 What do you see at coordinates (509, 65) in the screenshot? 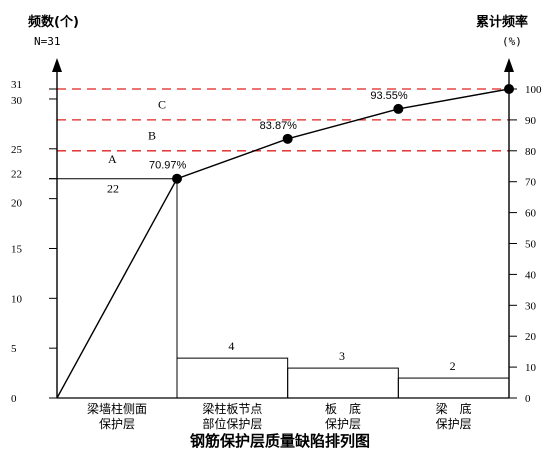
I see `right-axis-arrow` at bounding box center [509, 65].